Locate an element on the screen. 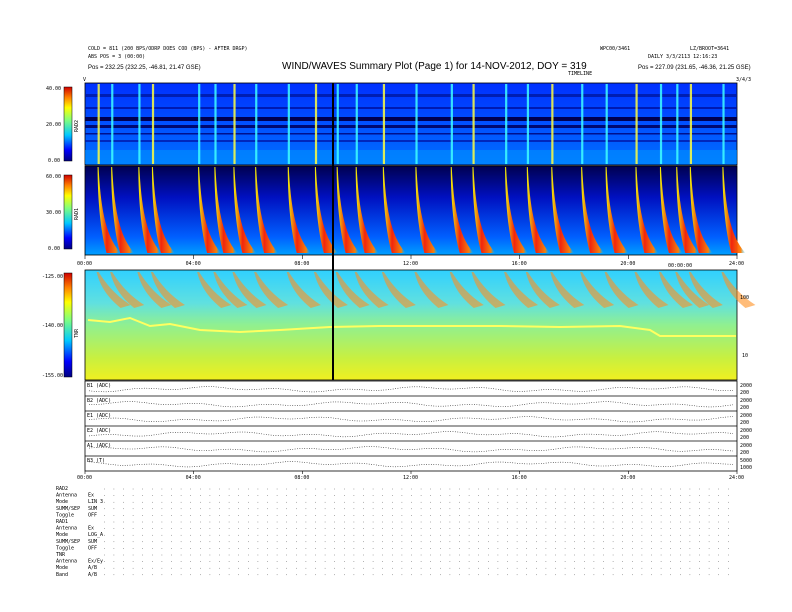 This screenshot has width=792, height=612. header-mid-code: WPC00/3461 is located at coordinates (615, 49).